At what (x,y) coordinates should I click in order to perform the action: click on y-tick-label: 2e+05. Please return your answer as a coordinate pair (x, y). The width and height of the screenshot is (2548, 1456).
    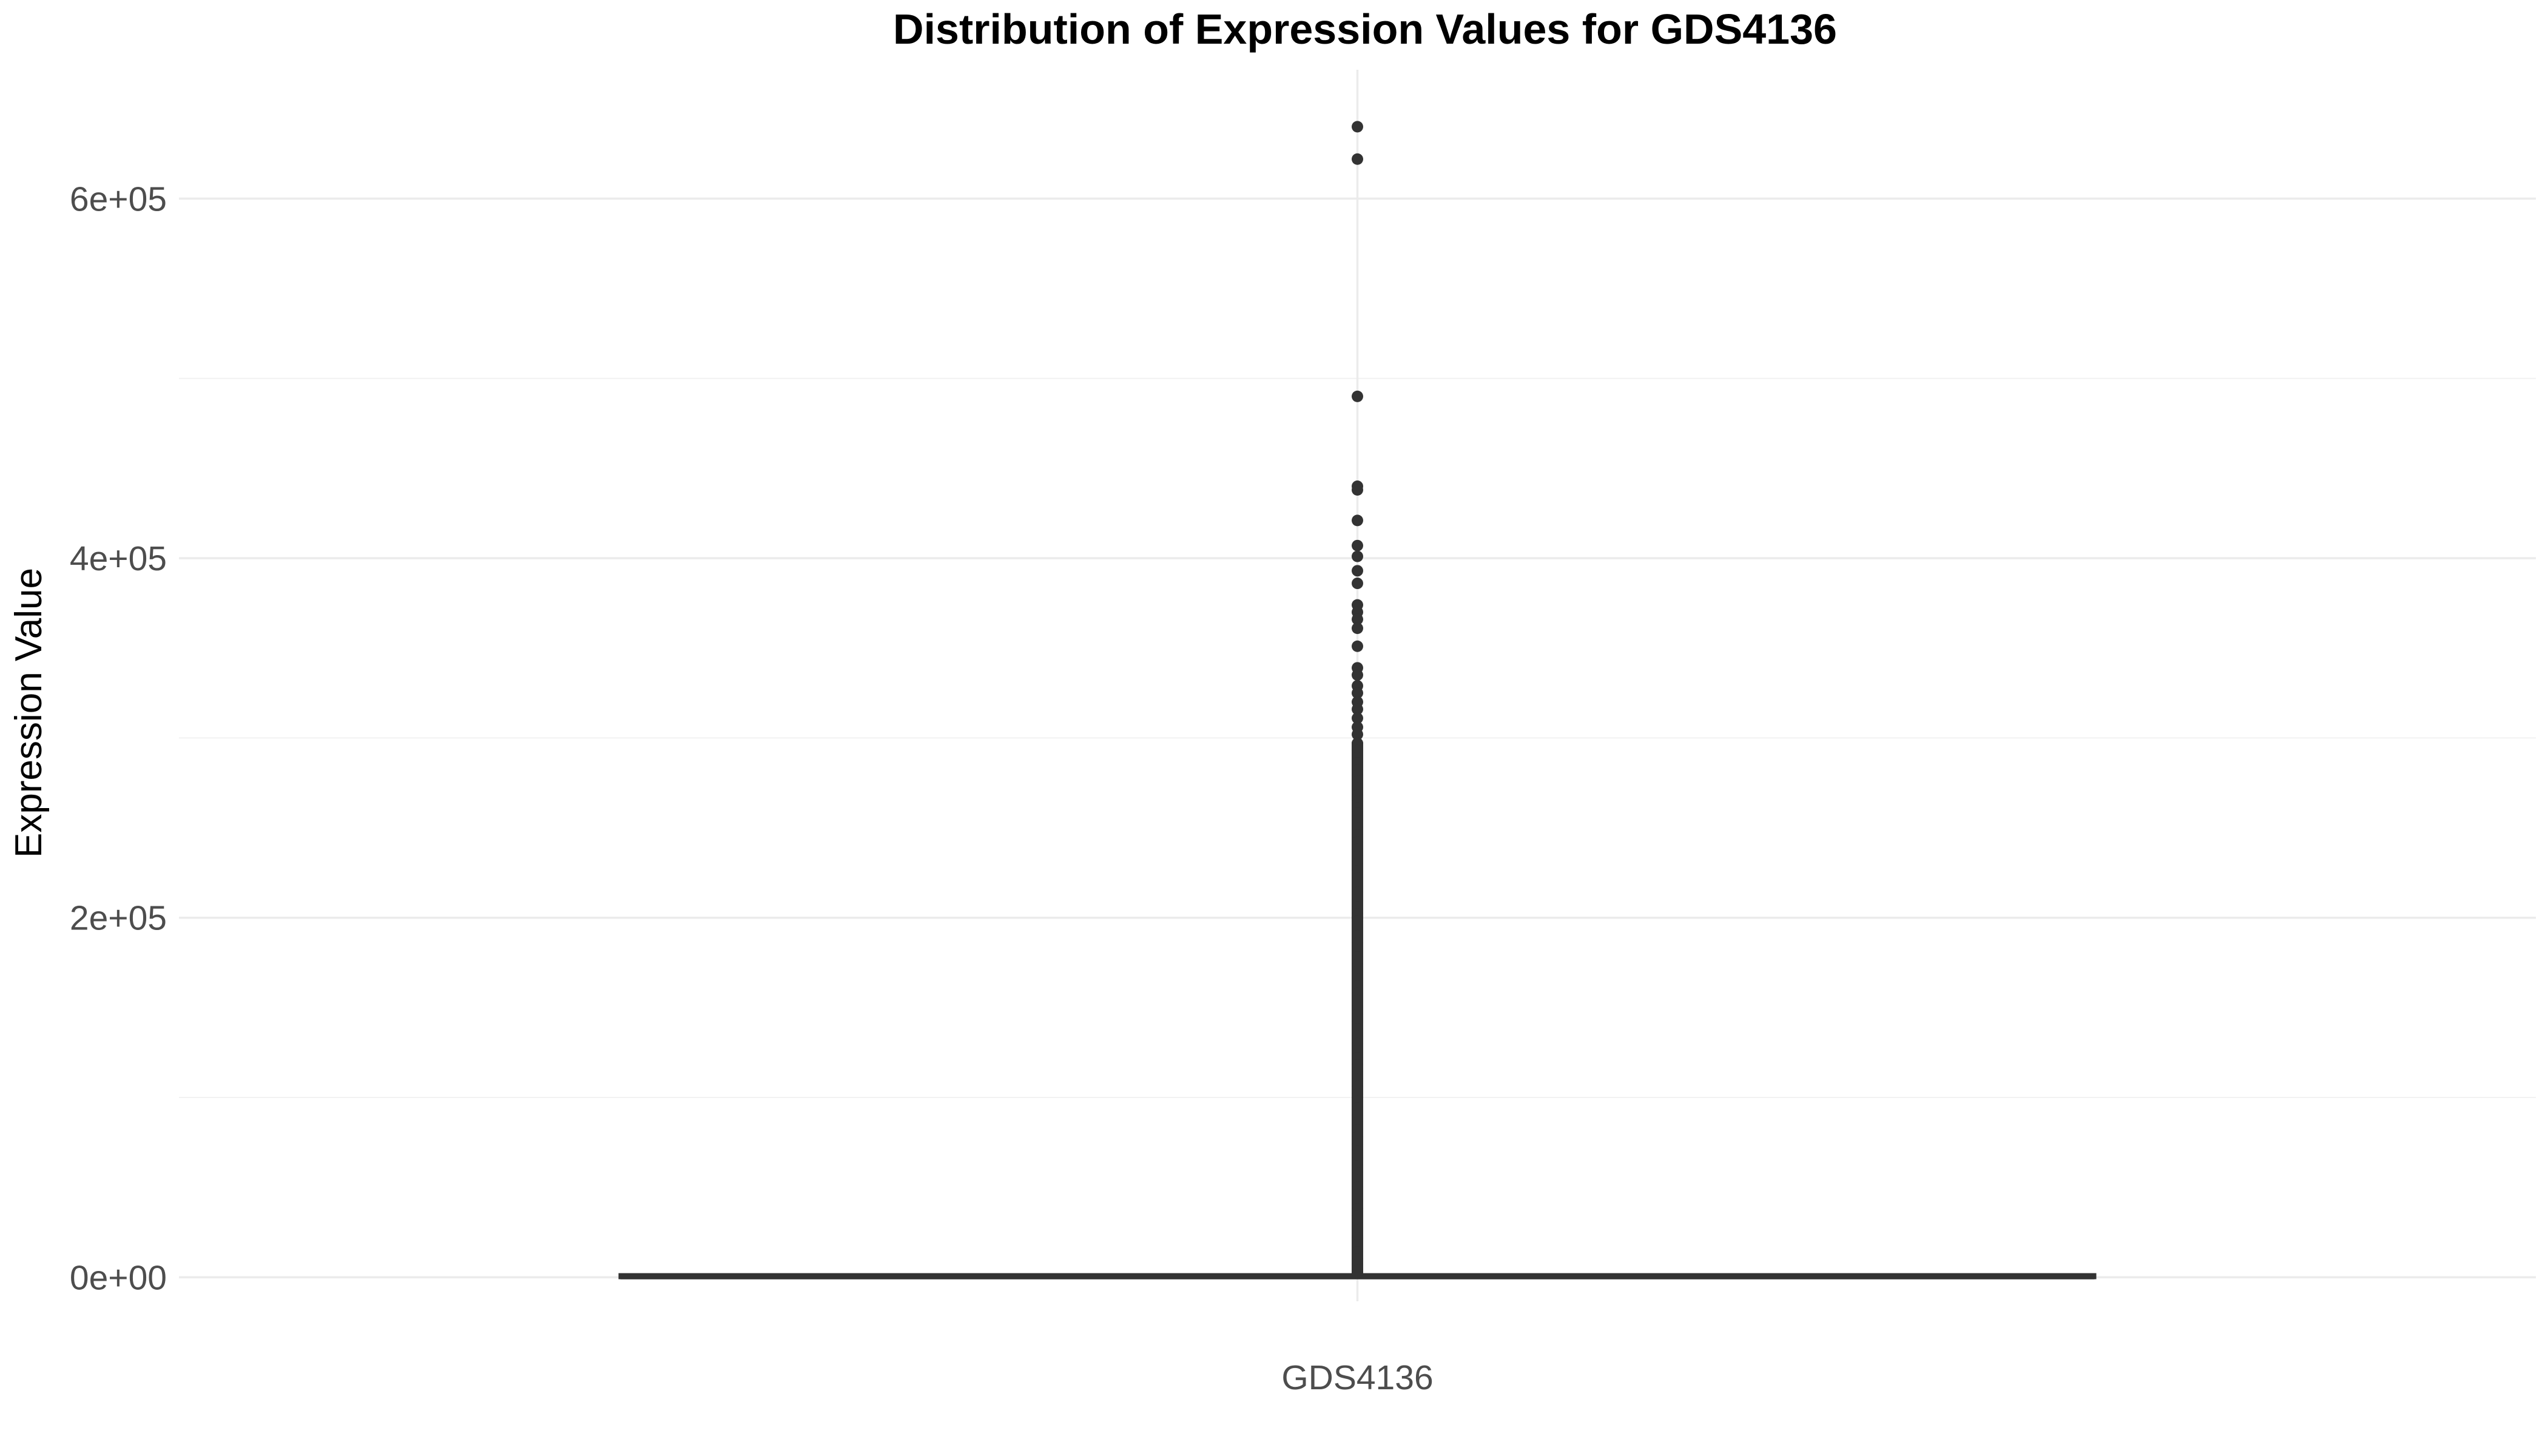
    Looking at the image, I should click on (118, 918).